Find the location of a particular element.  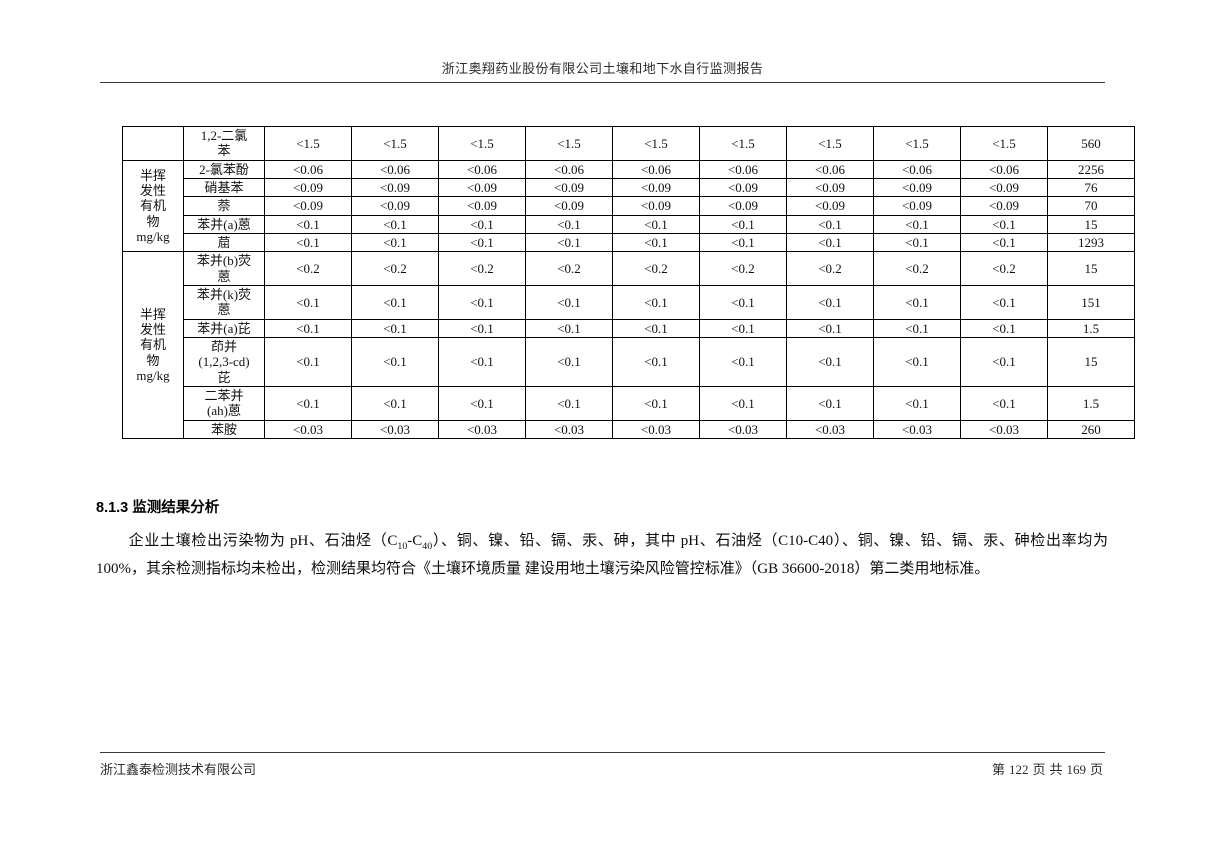

group-label-cell is located at coordinates (153, 143).